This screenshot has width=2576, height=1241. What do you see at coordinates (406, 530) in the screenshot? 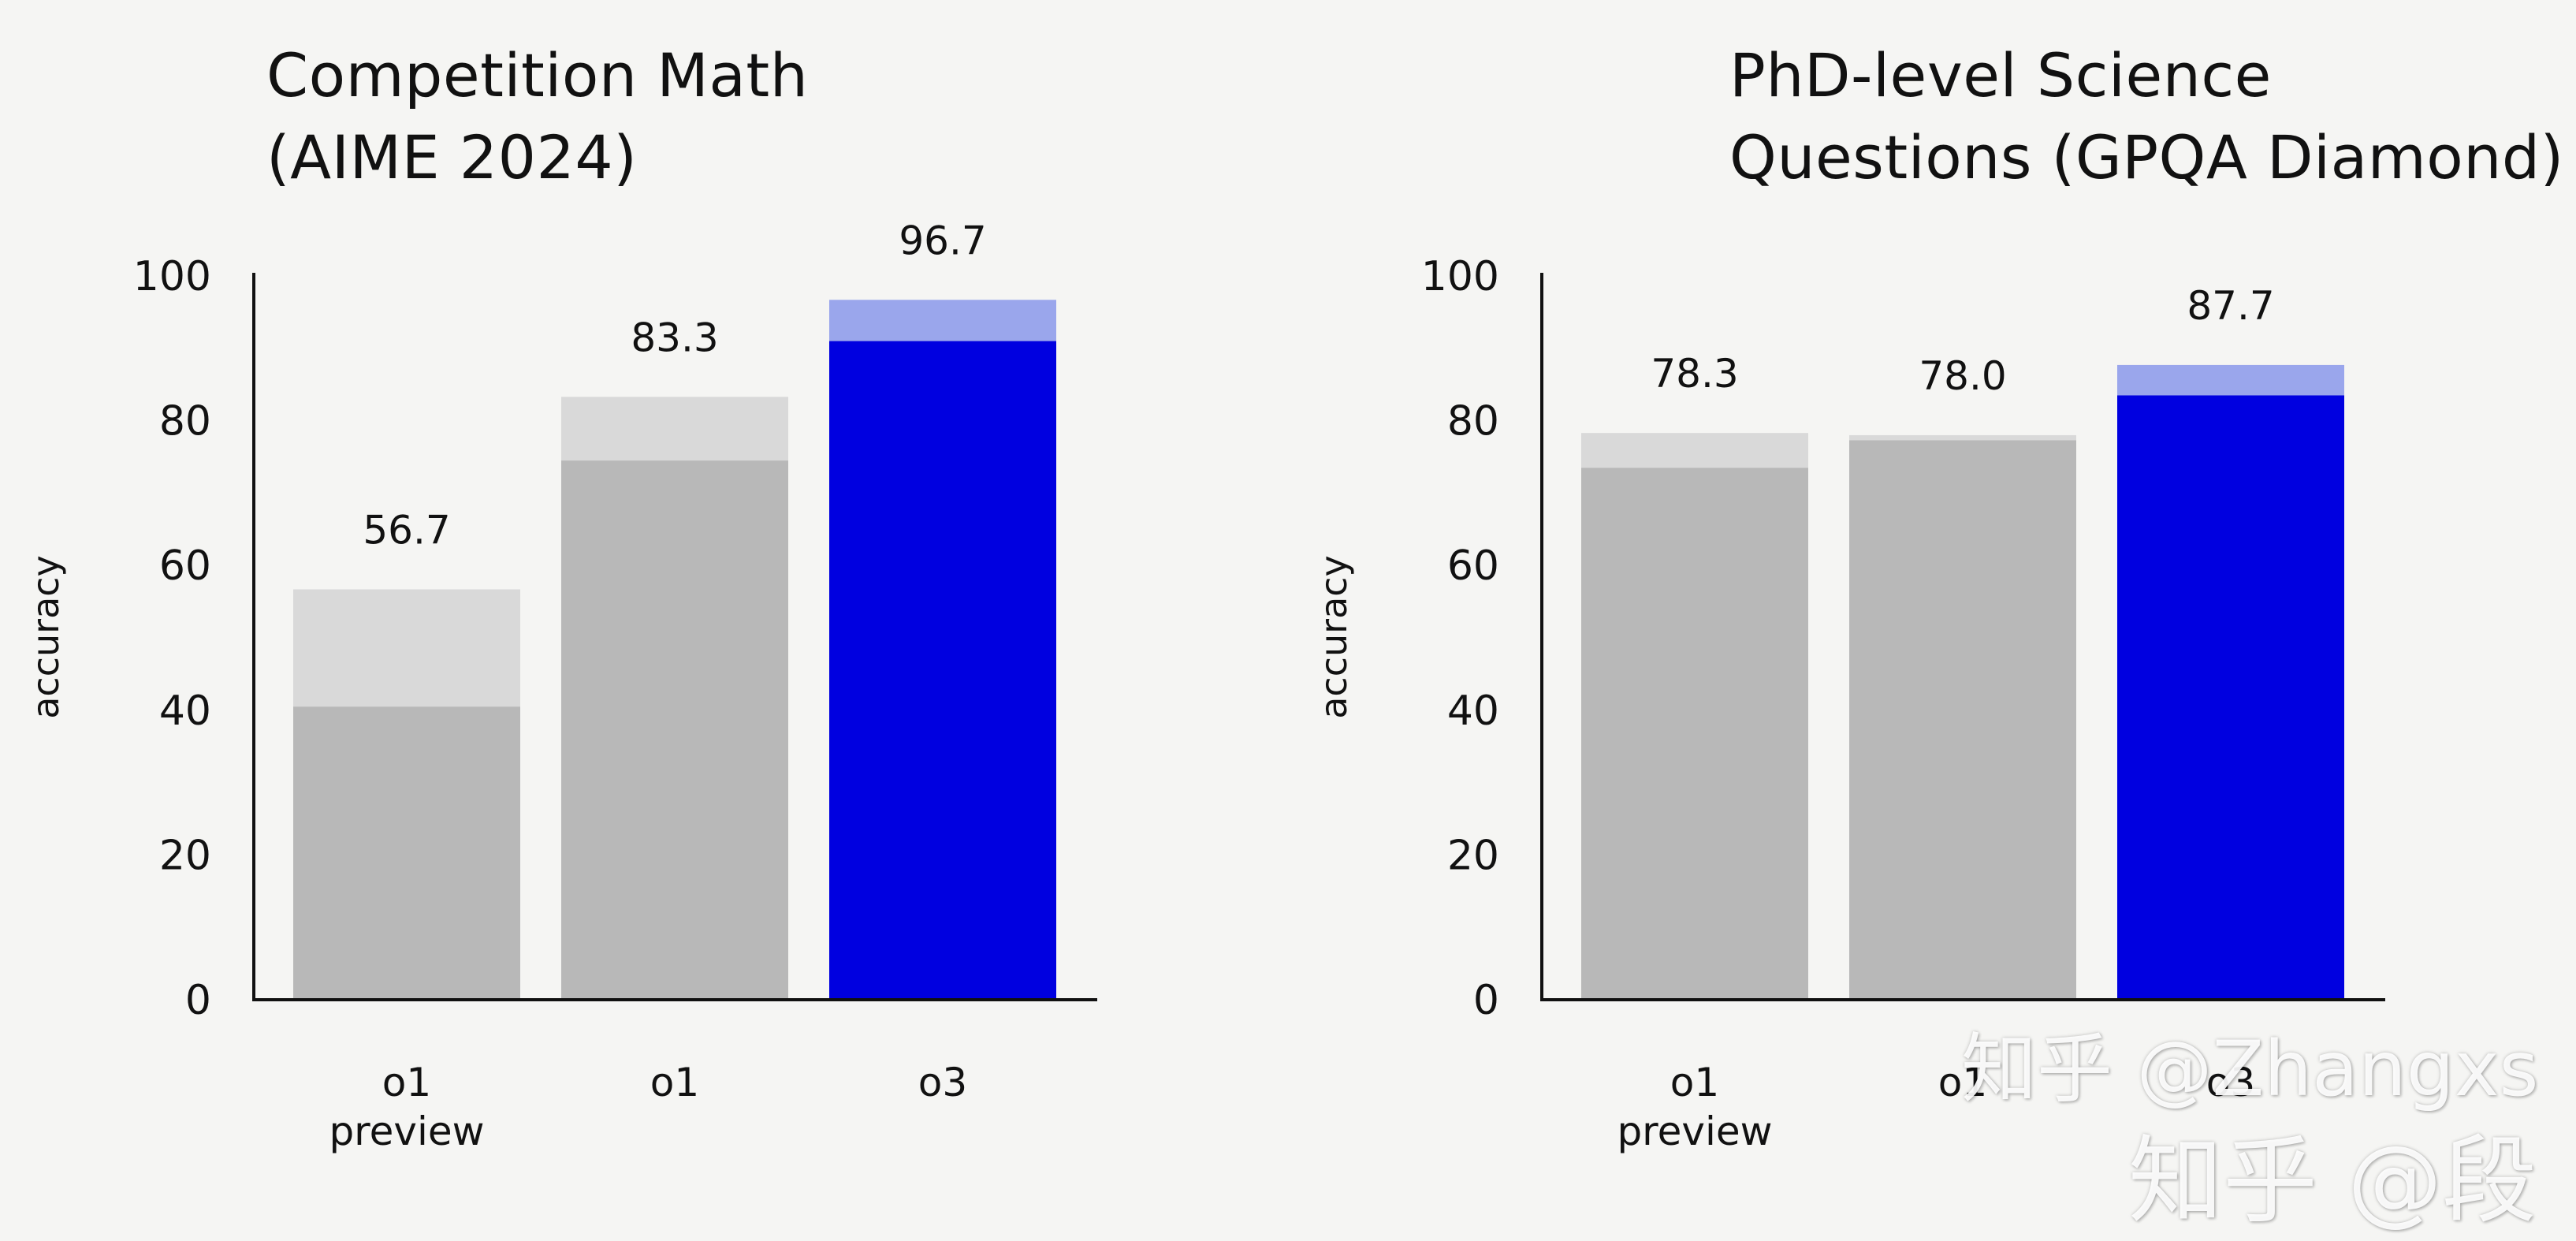
I see `bar-value-label: 56.7` at bounding box center [406, 530].